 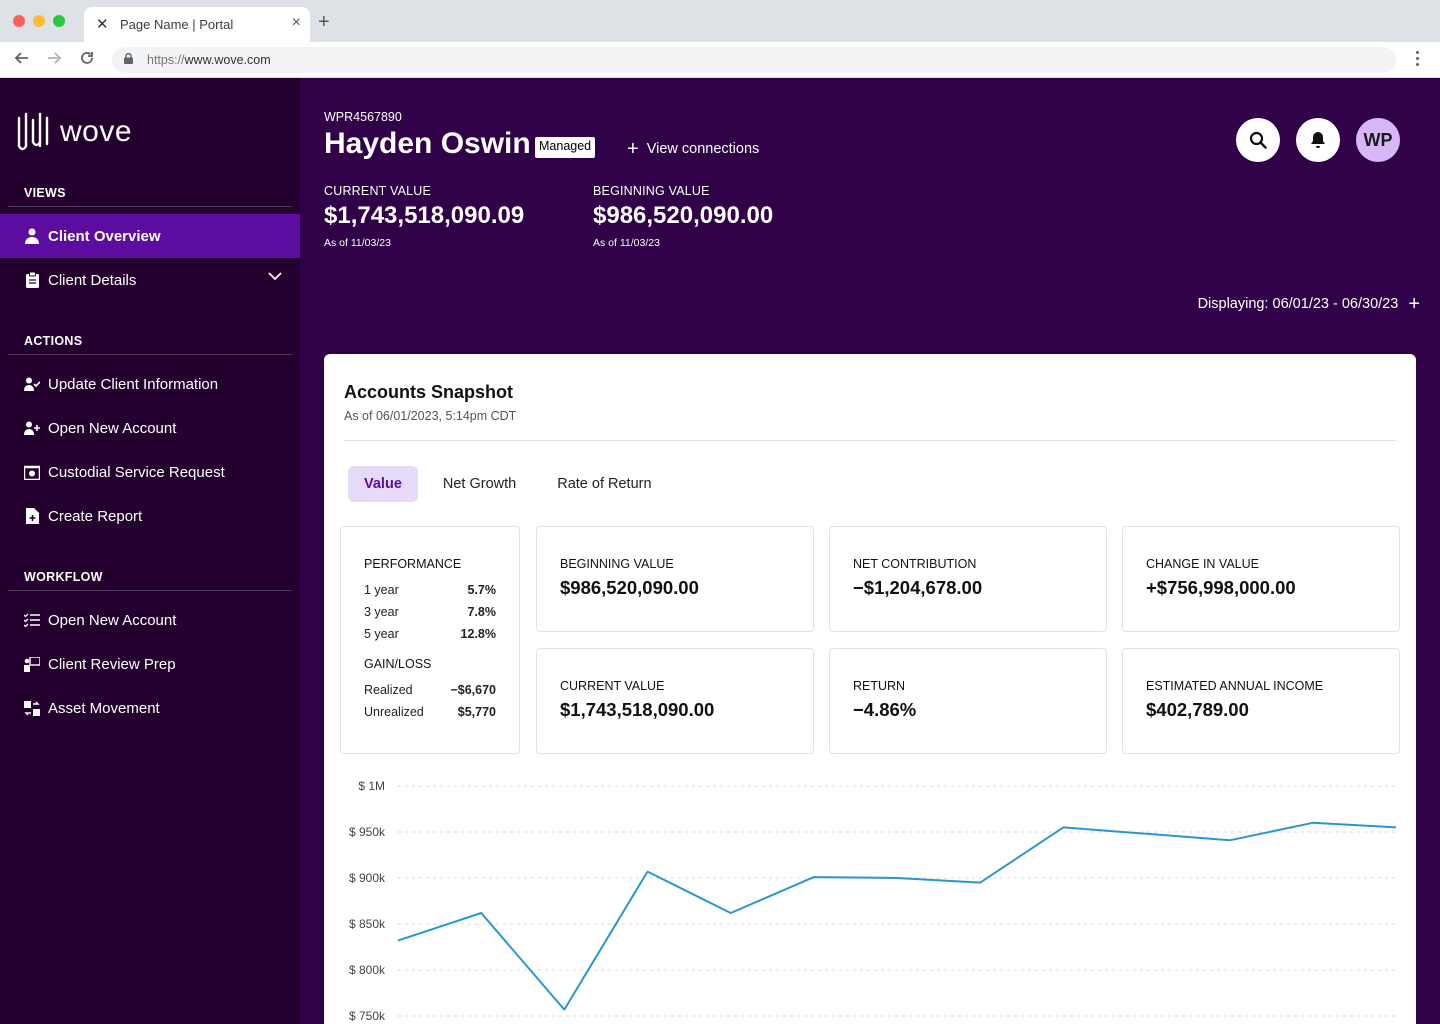 I want to click on bell-icon, so click(x=1318, y=140).